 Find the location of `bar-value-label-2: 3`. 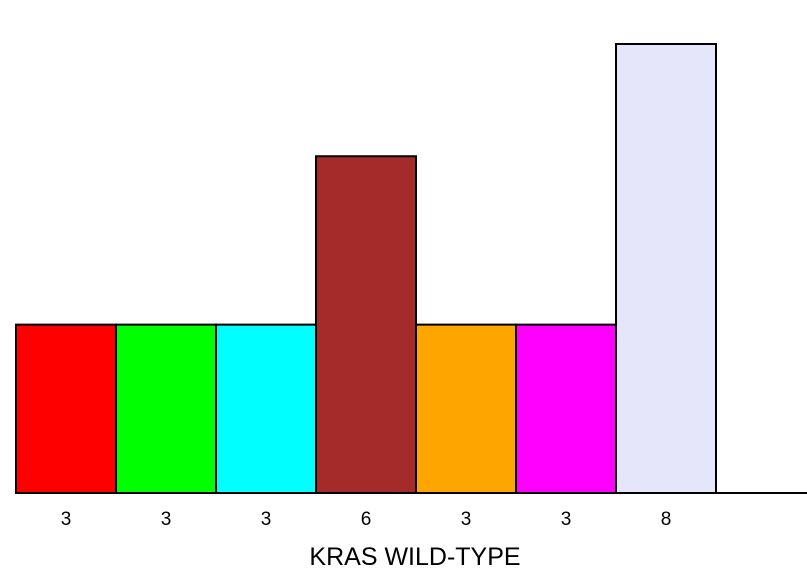

bar-value-label-2: 3 is located at coordinates (166, 519).